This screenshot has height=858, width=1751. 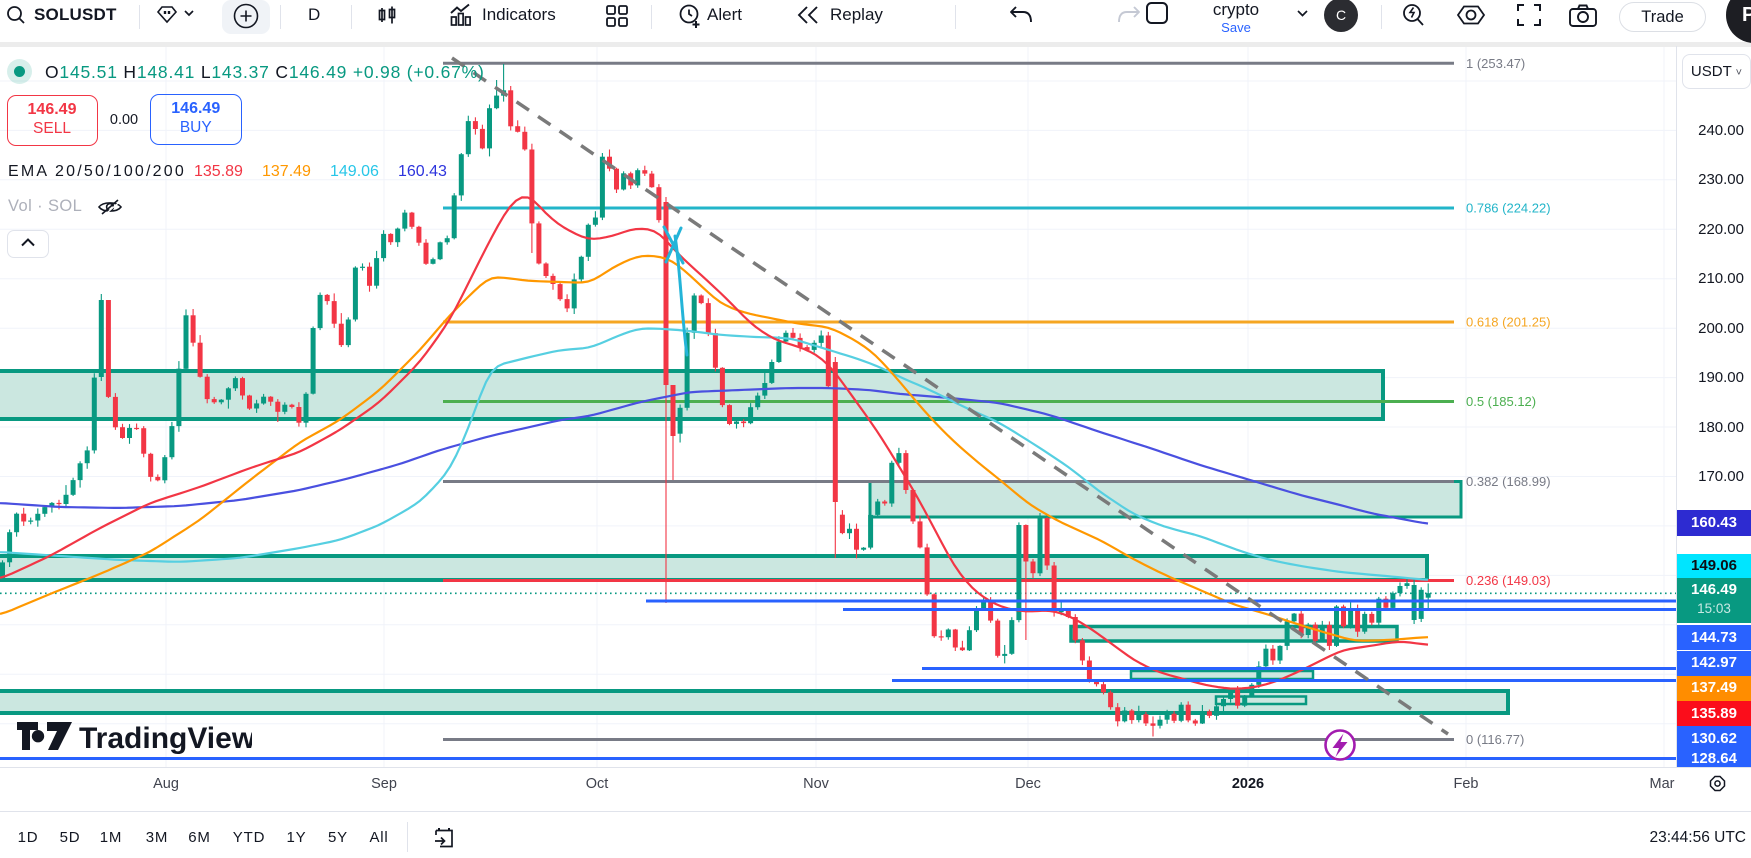 I want to click on svg-text: 0 (116.77), so click(x=1495, y=739).